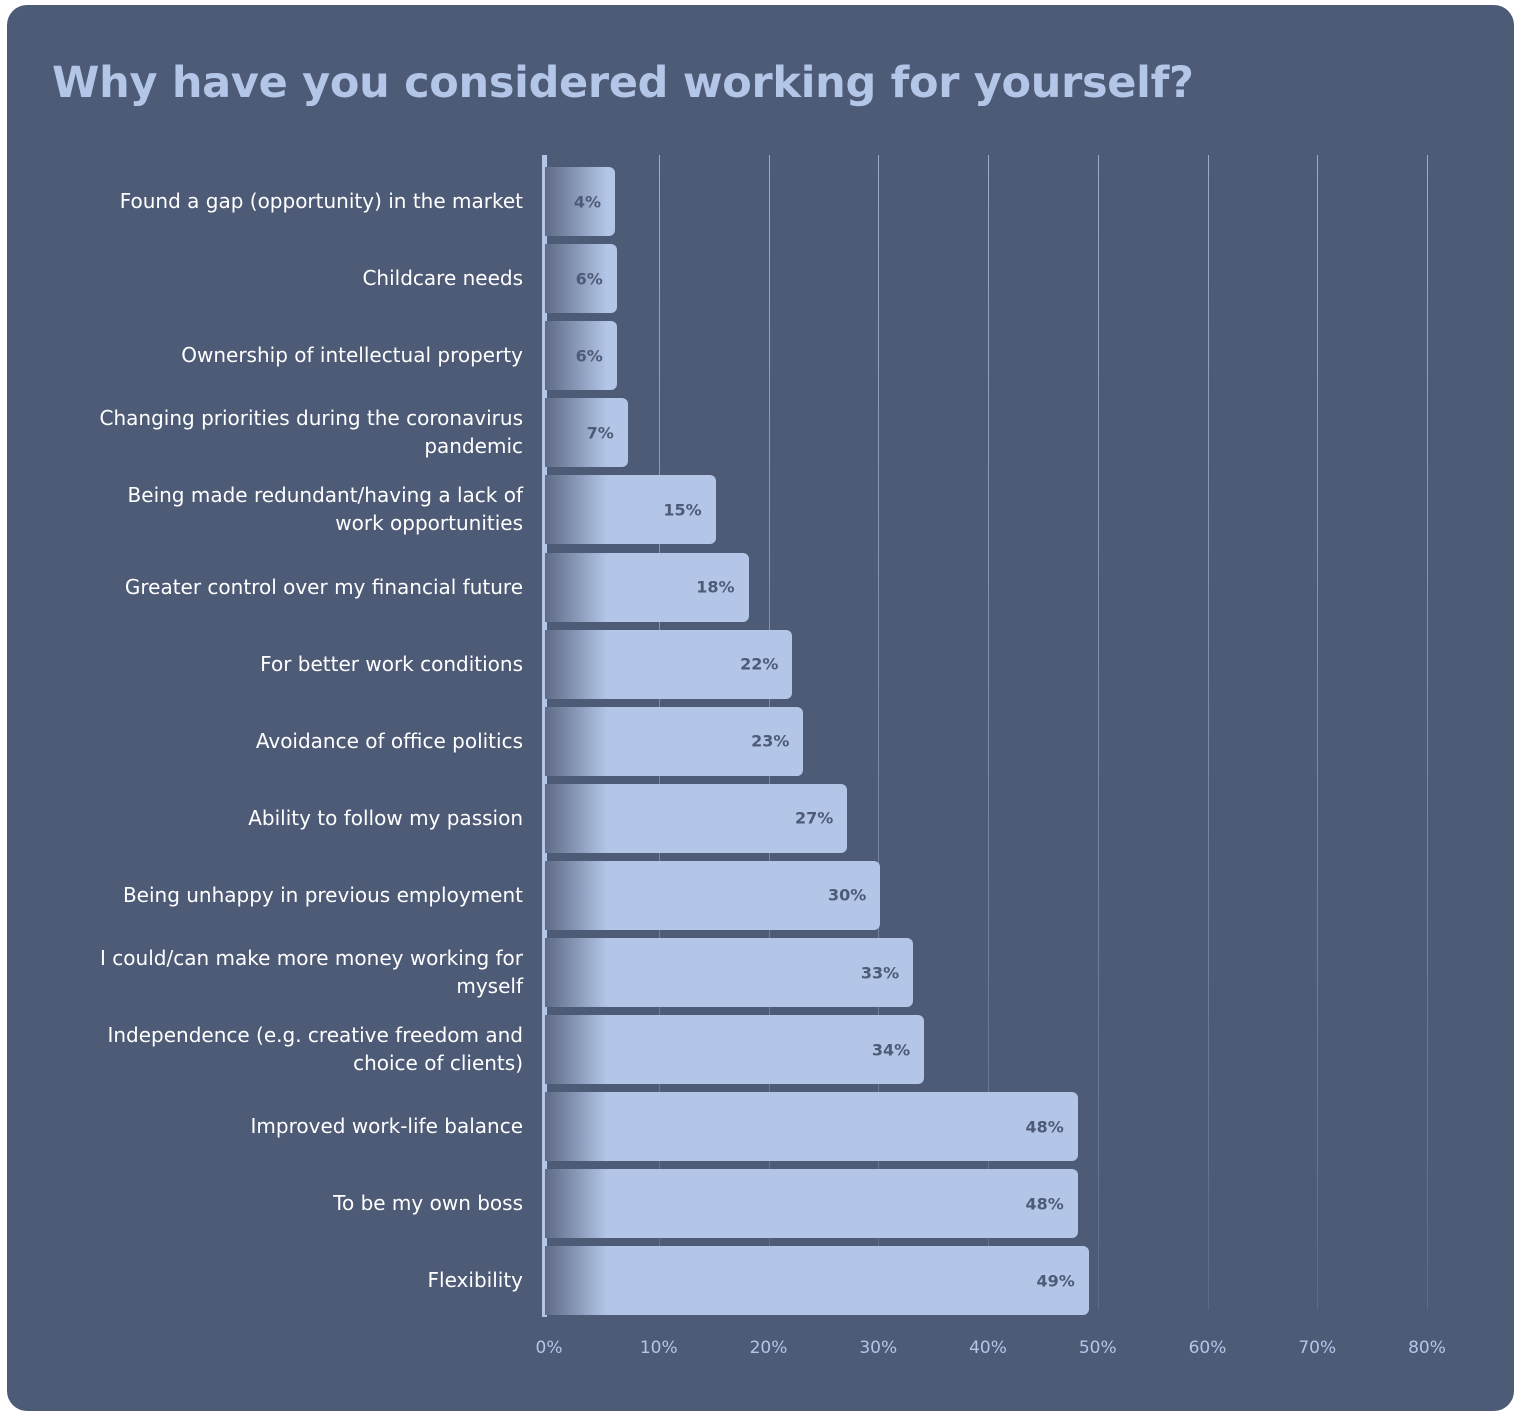 This screenshot has height=1420, width=1521. Describe the element at coordinates (682, 510) in the screenshot. I see `data-label: 15%` at that location.